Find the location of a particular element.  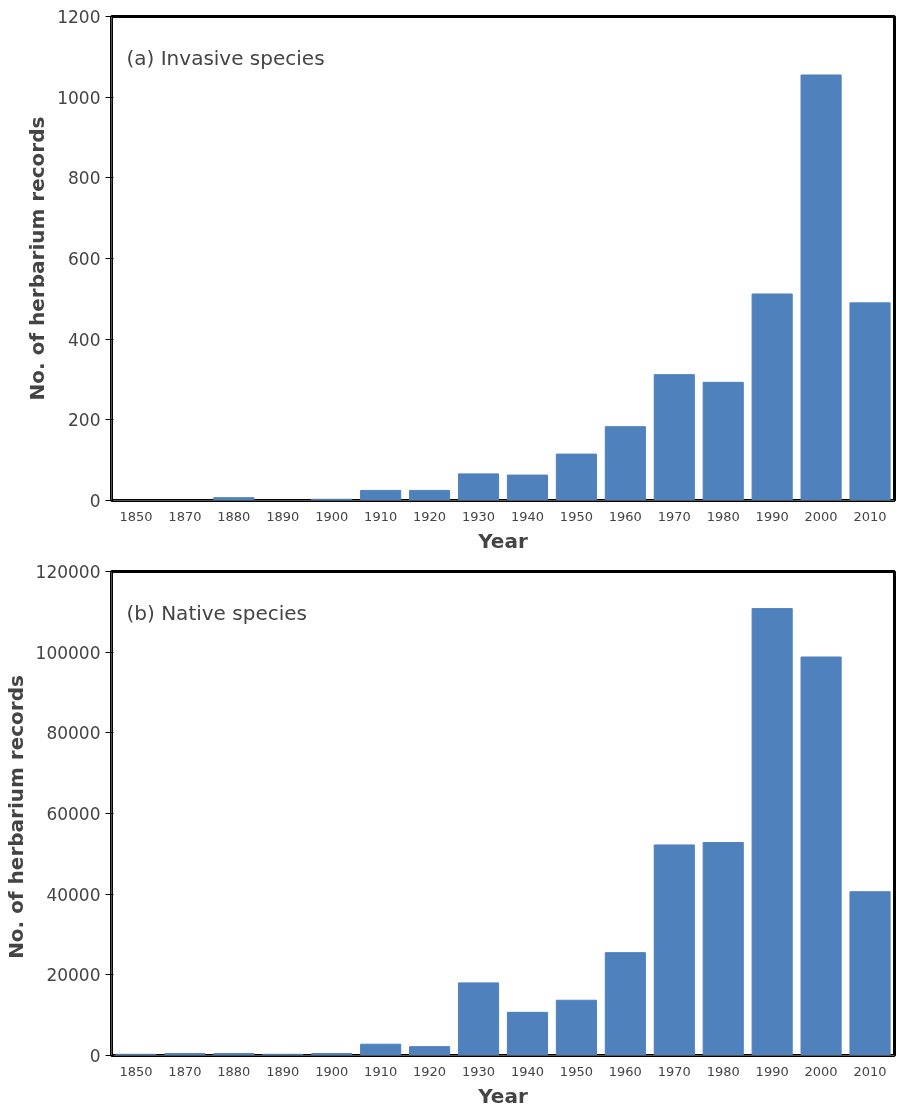

y-tick-label: 600 is located at coordinates (84, 259).